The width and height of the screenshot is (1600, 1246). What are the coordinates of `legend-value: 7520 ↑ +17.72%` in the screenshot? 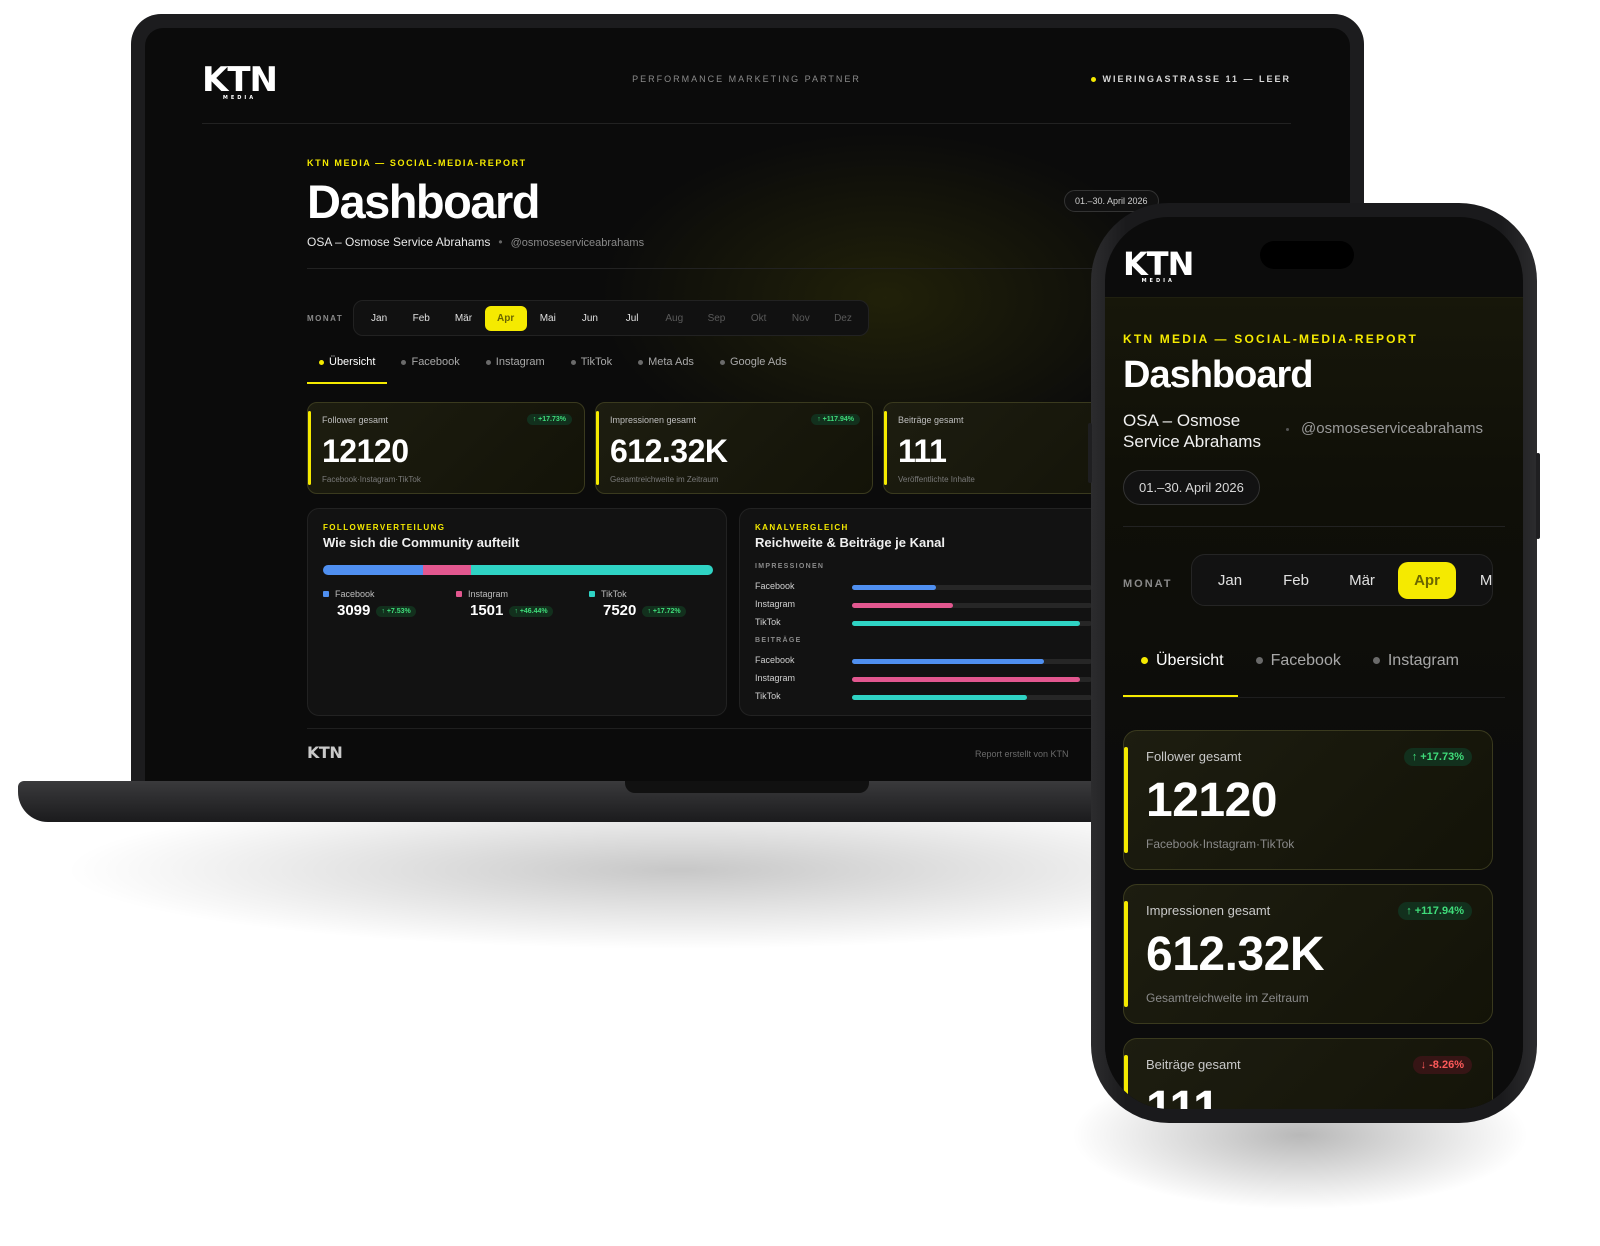 It's located at (662, 610).